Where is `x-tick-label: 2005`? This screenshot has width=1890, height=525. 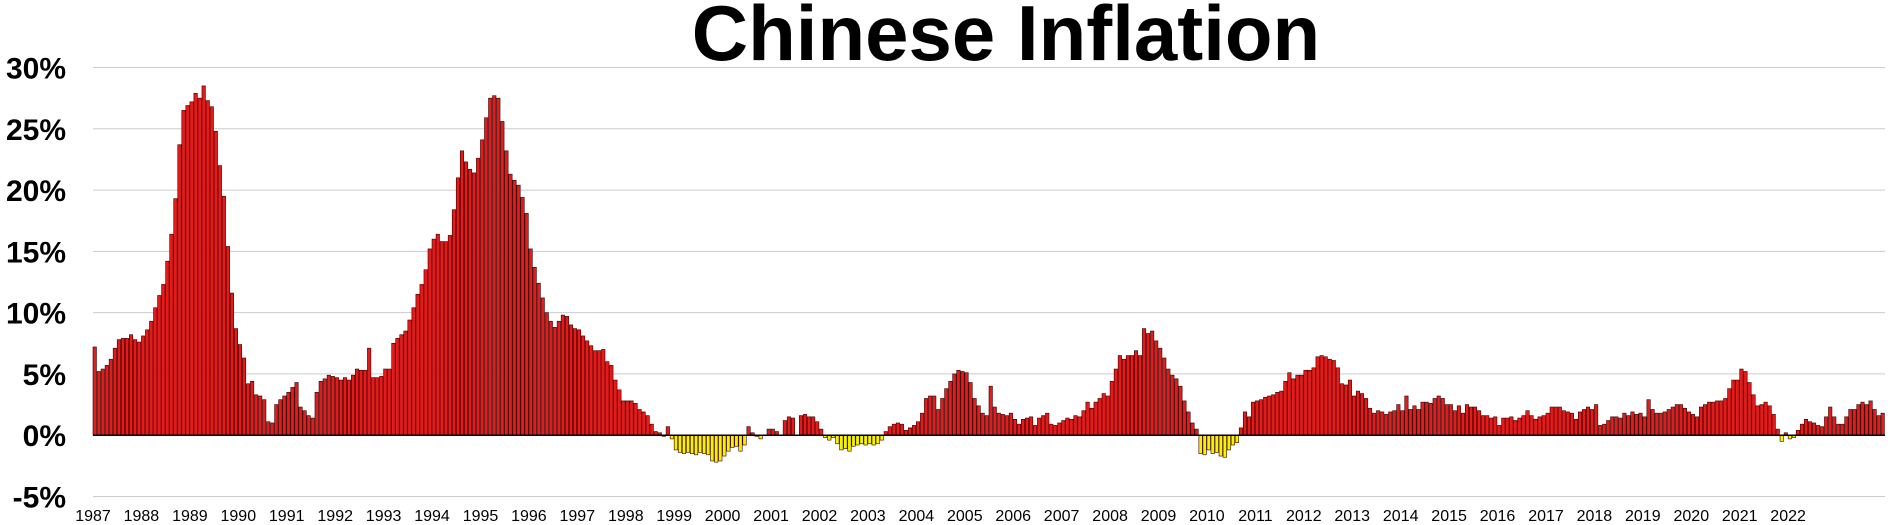 x-tick-label: 2005 is located at coordinates (965, 516).